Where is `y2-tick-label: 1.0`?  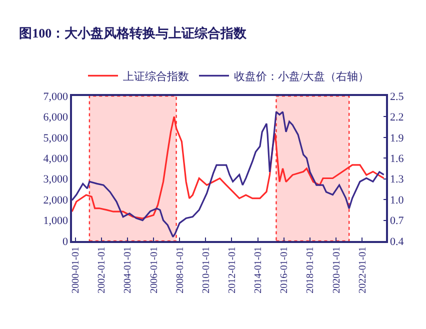
y2-tick-label: 1.0 is located at coordinates (397, 200).